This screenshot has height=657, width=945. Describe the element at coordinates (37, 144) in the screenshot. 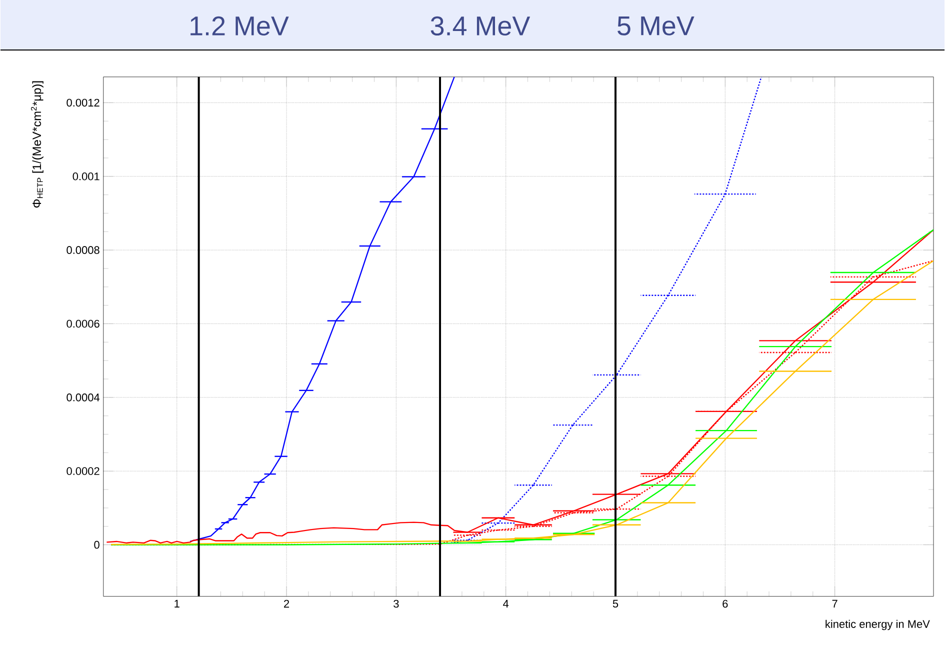

I see `y-axis-title: Φ$_{HETP}$ [1/(MeV*cm$^{2}$*μp)]` at that location.